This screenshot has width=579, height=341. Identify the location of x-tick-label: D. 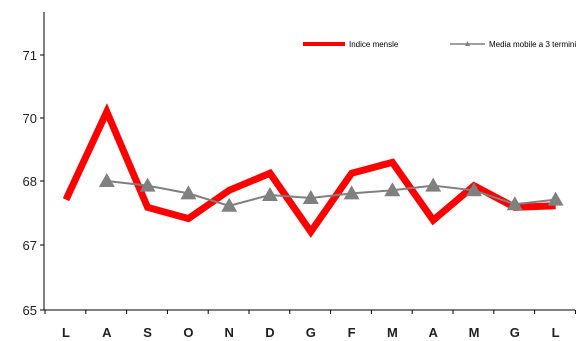
(269, 332).